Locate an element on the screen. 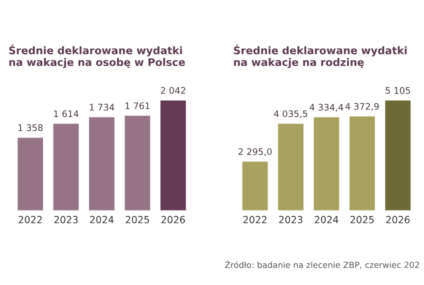  data-label: 4 334,4 is located at coordinates (327, 108).